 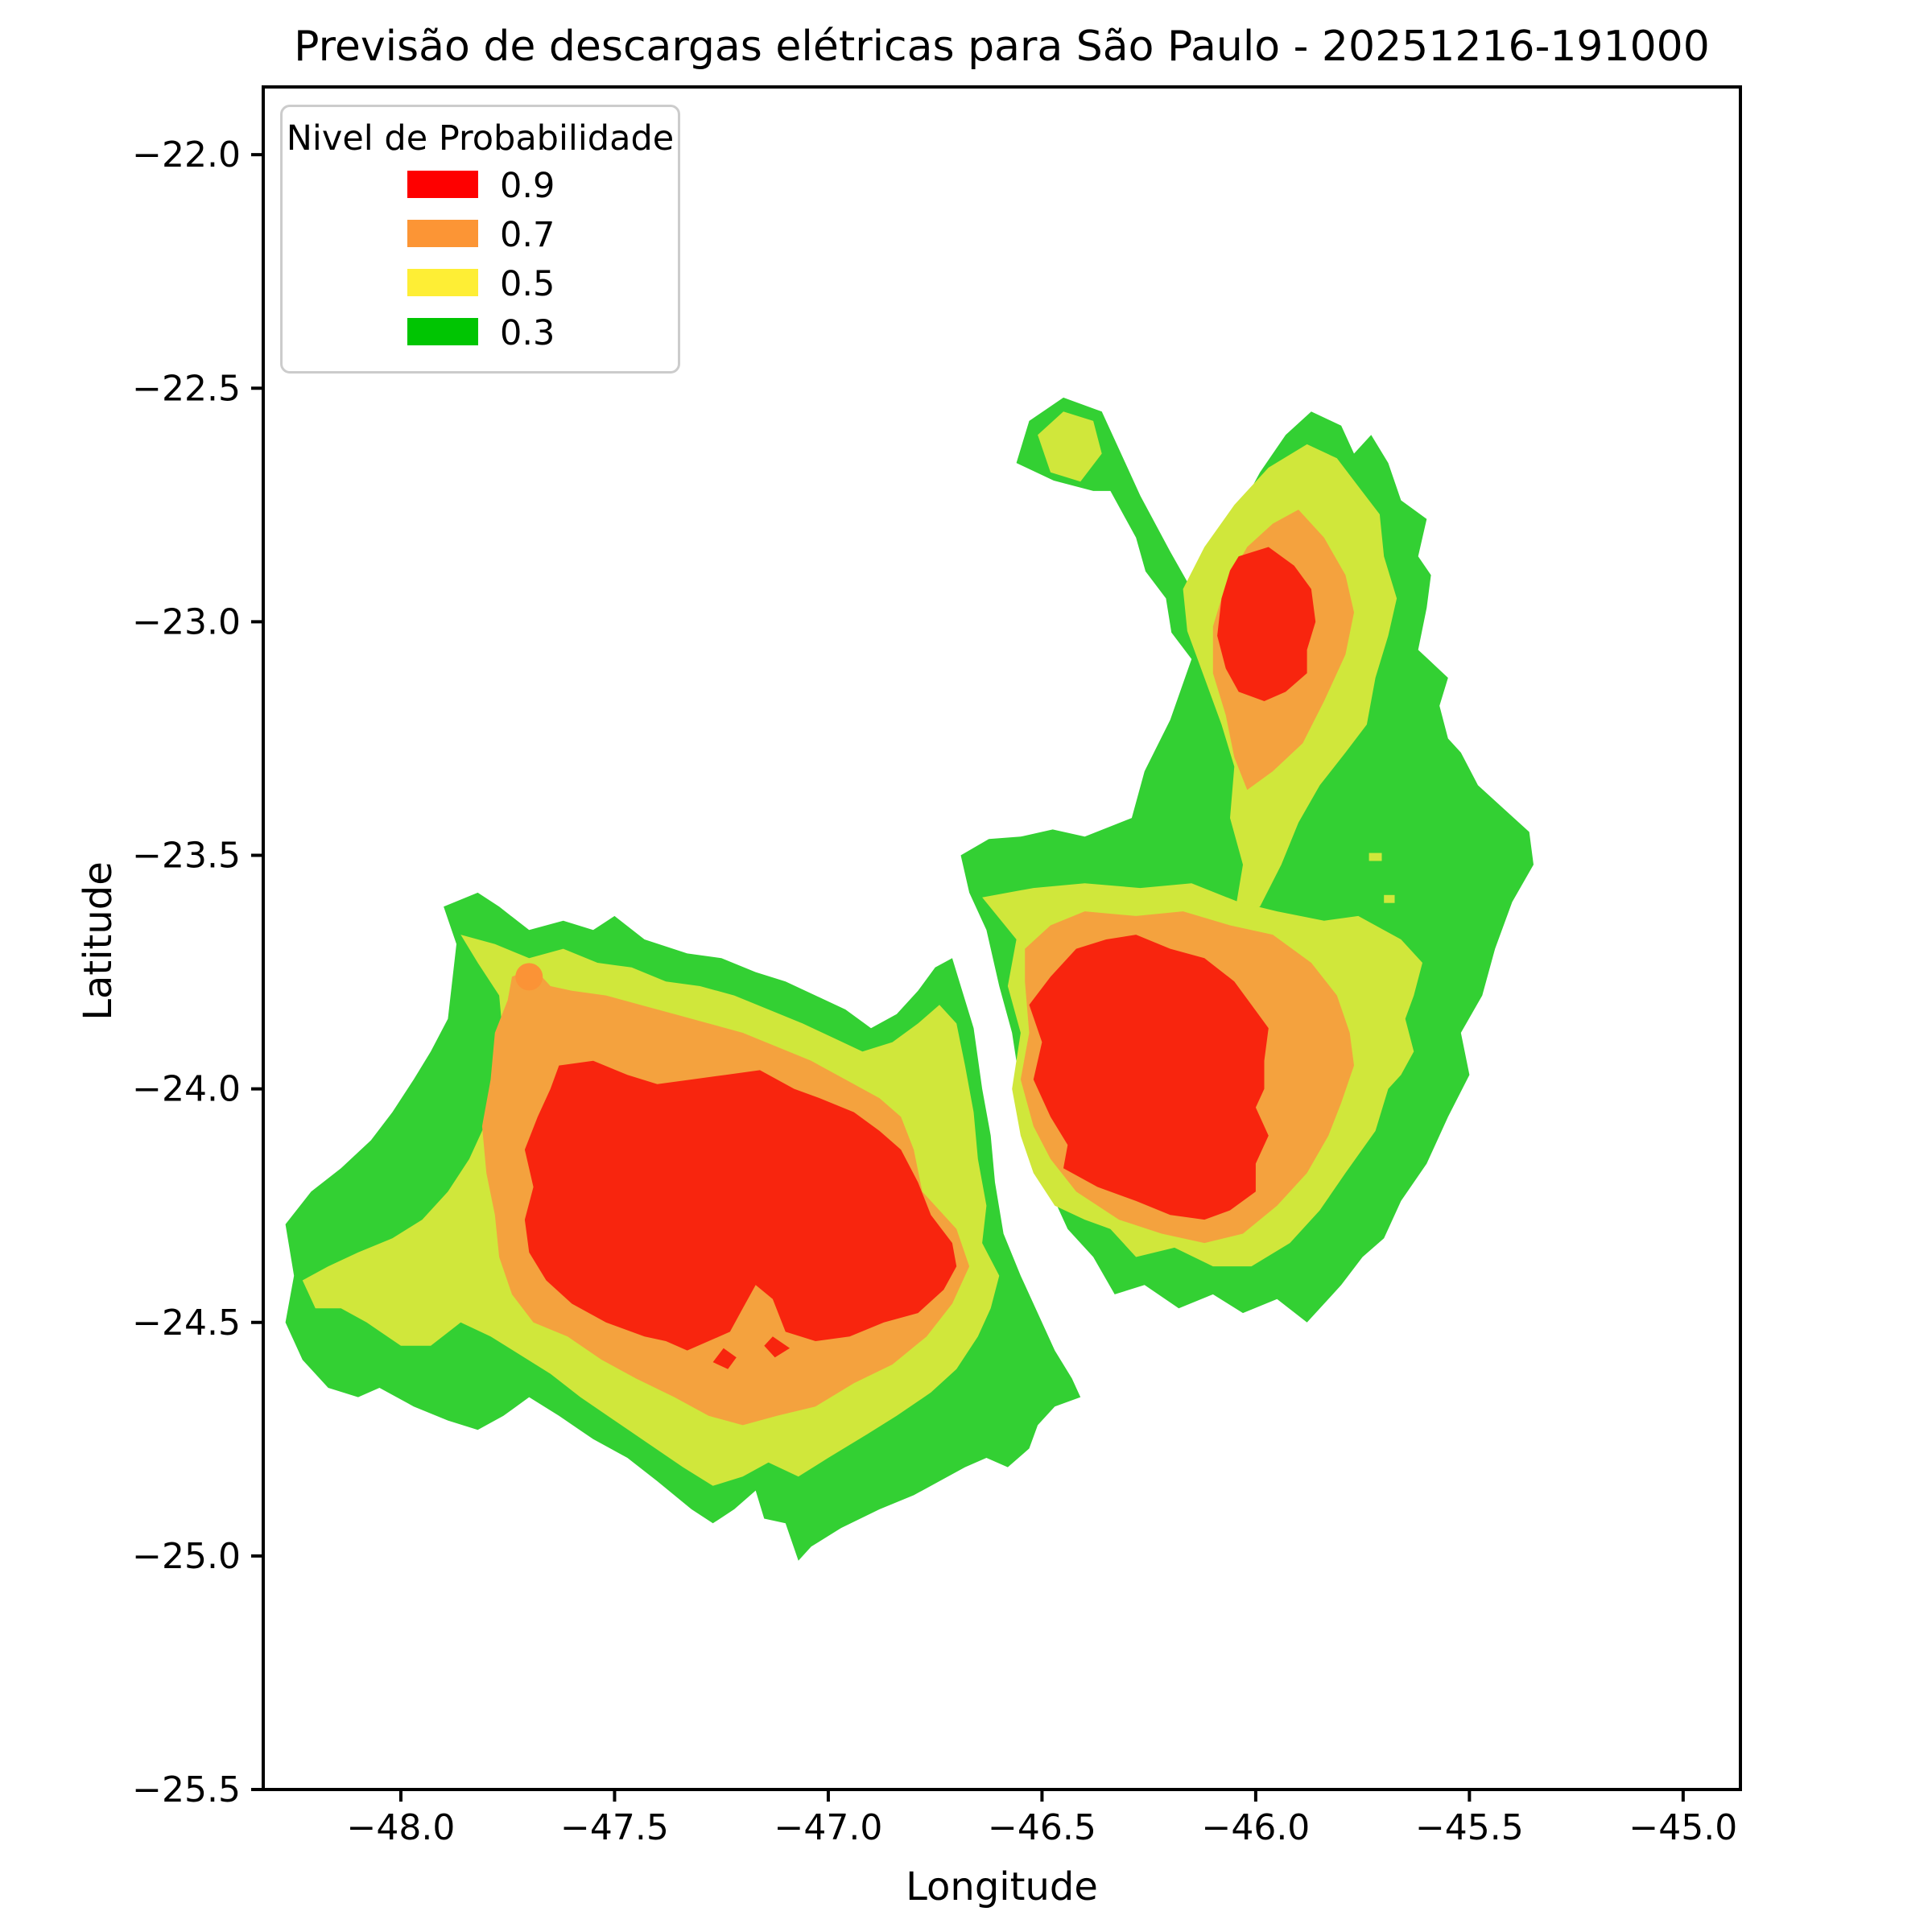 I want to click on legend-label: 0.5, so click(x=527, y=284).